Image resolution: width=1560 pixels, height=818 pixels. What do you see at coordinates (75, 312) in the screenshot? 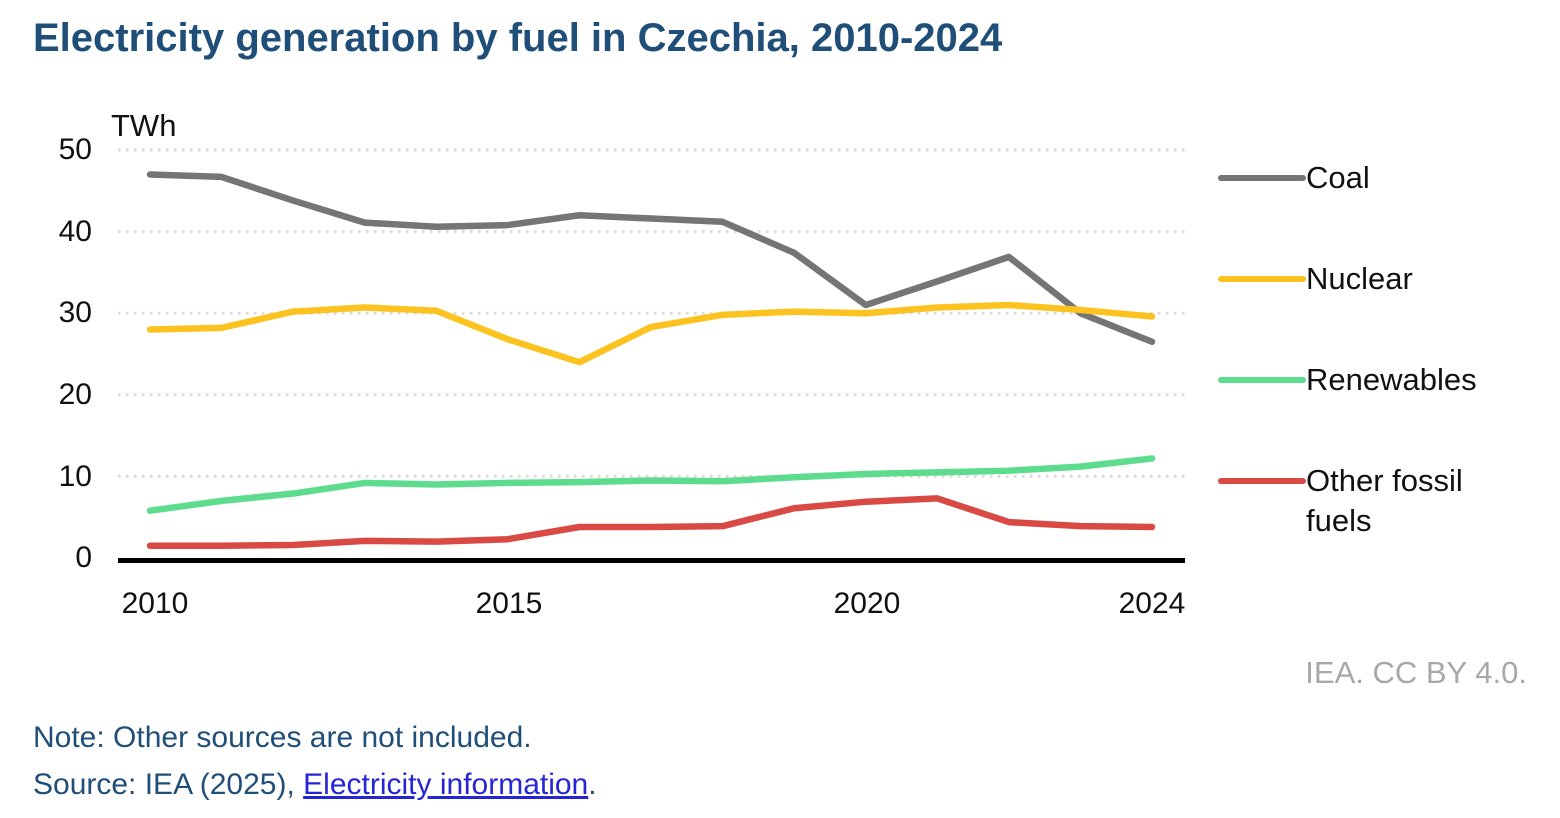
I see `y-tick-30: 30` at bounding box center [75, 312].